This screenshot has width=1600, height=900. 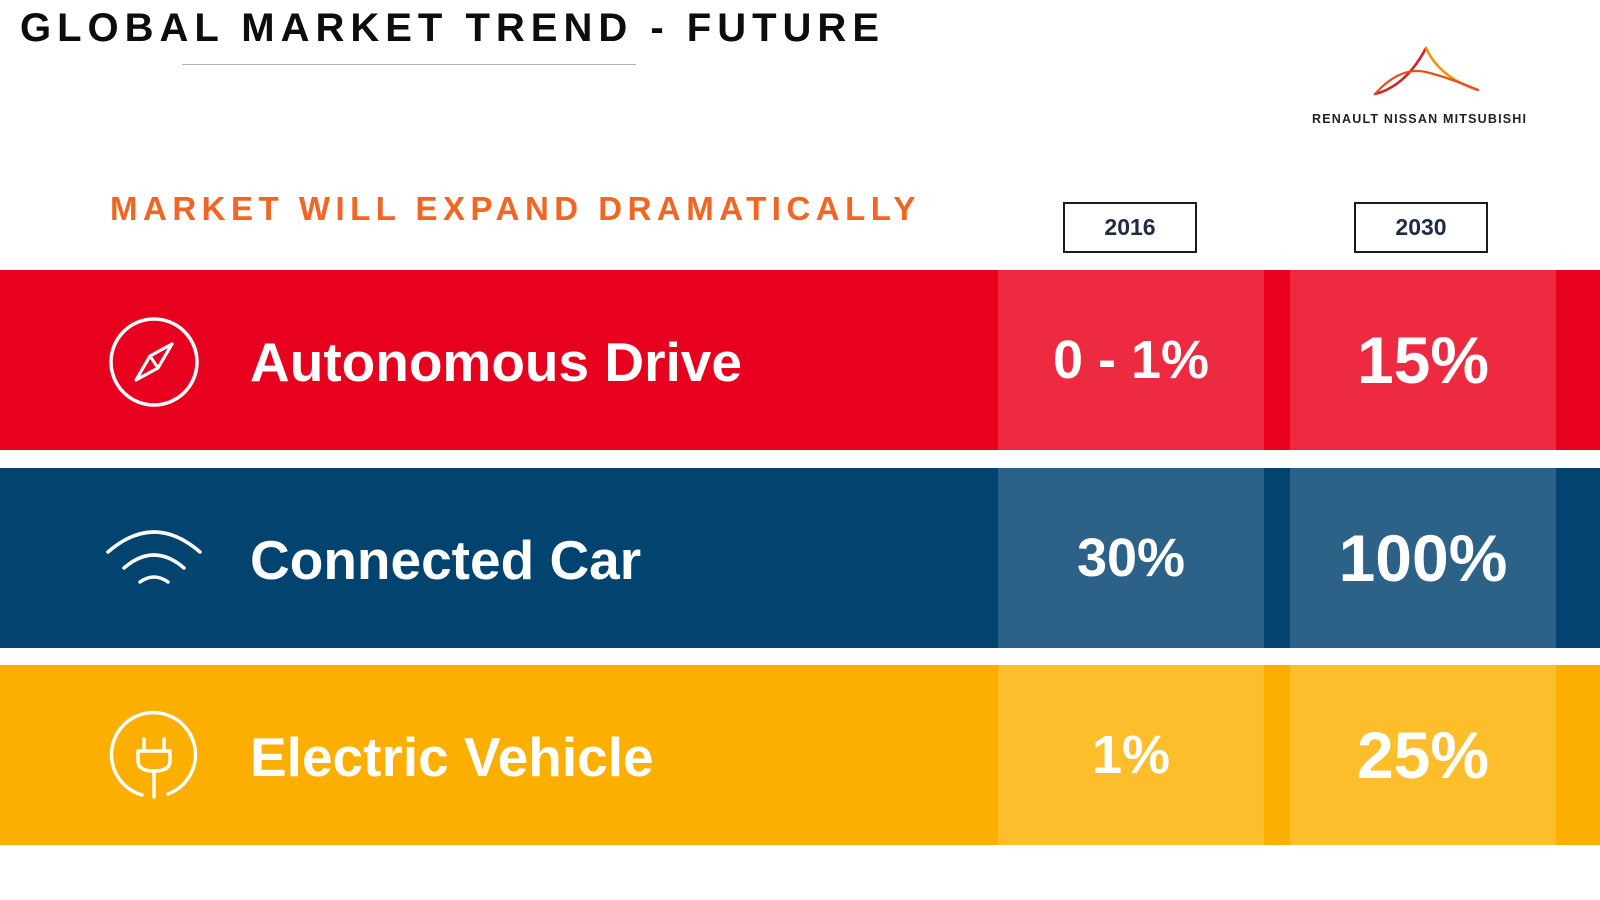 I want to click on value-2030: 25%, so click(x=1423, y=755).